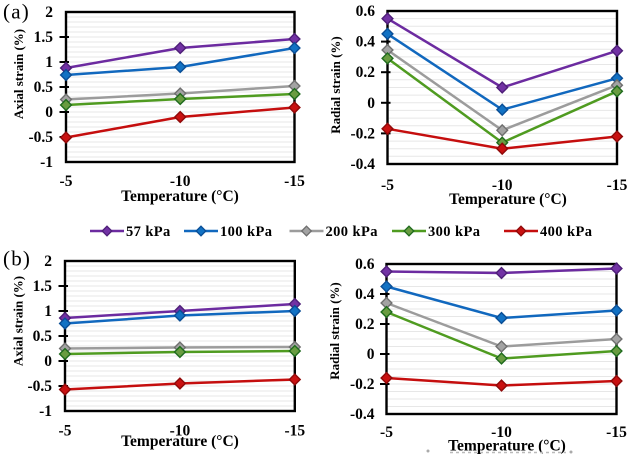  What do you see at coordinates (352, 232) in the screenshot?
I see `svg-text: 200 kPa` at bounding box center [352, 232].